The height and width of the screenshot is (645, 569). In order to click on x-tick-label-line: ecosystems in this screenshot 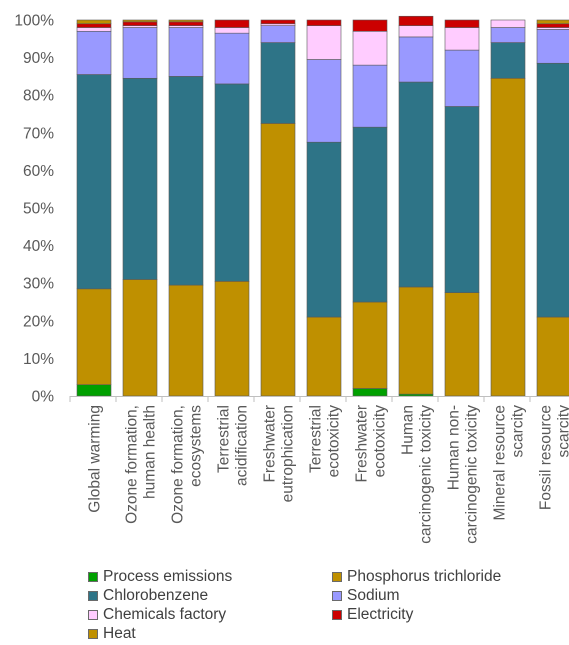, I will do `click(196, 446)`.